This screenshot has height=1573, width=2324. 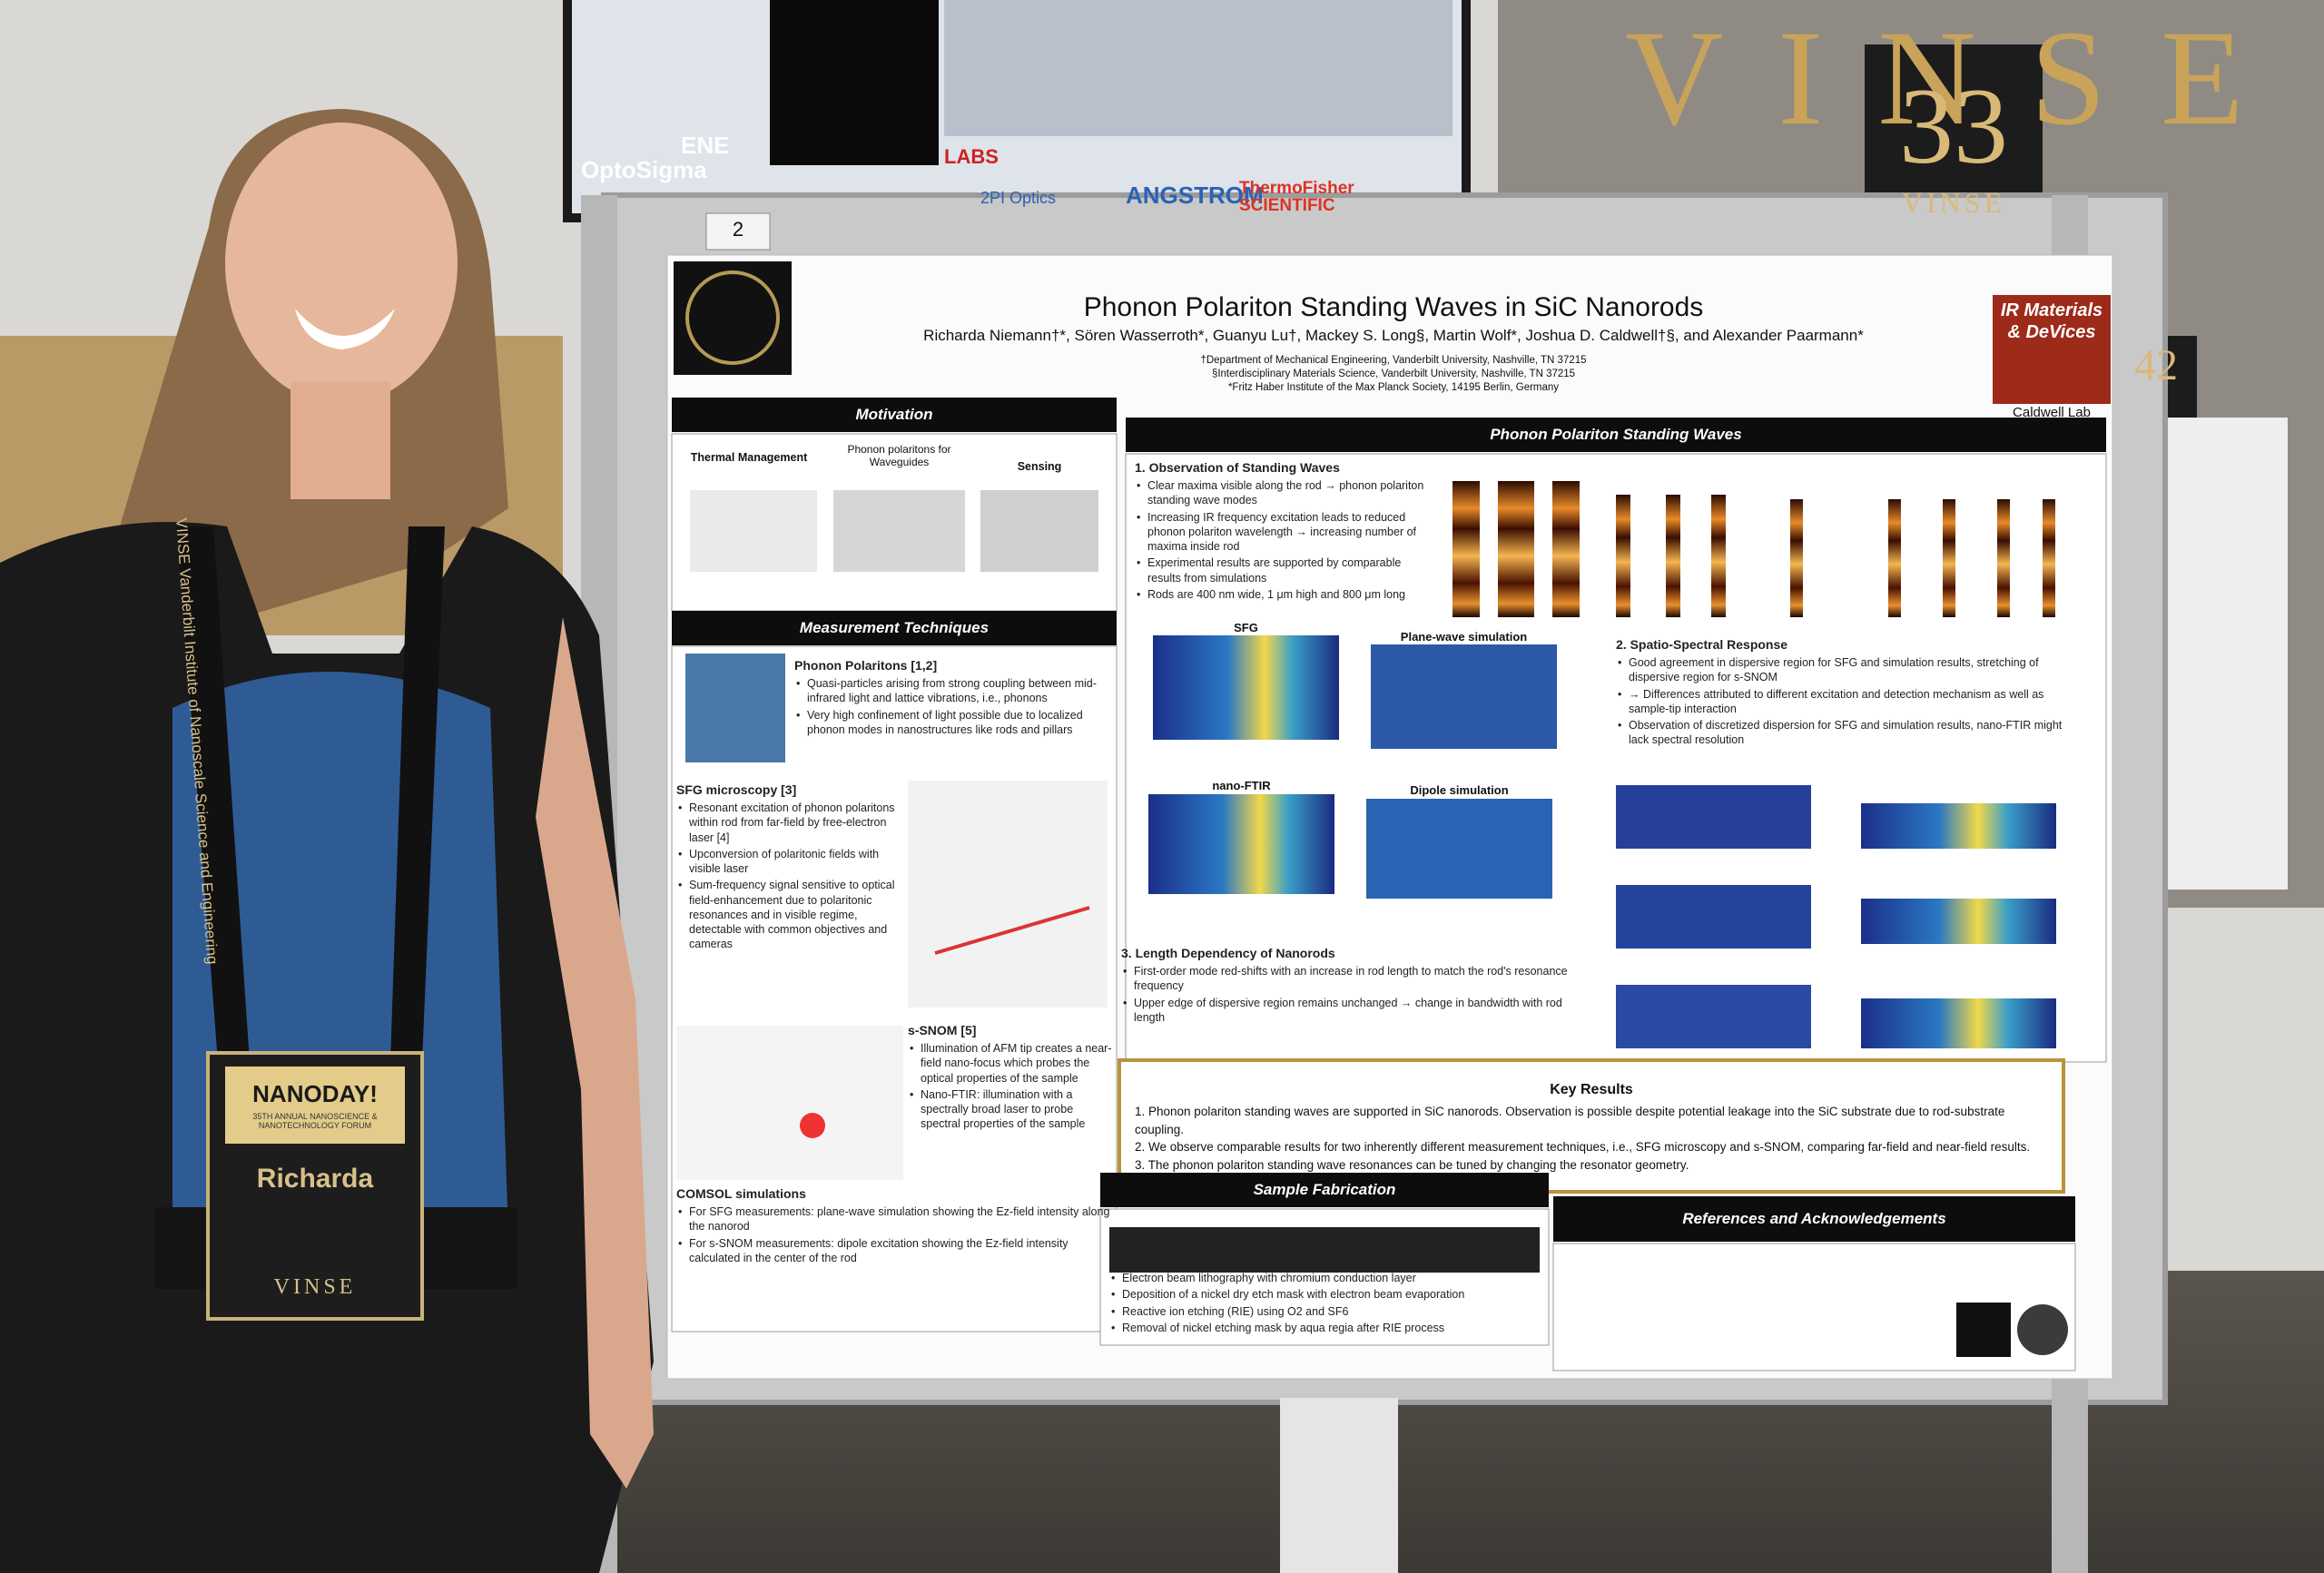 What do you see at coordinates (894, 628) in the screenshot?
I see `section-heading: Measurement Techniques` at bounding box center [894, 628].